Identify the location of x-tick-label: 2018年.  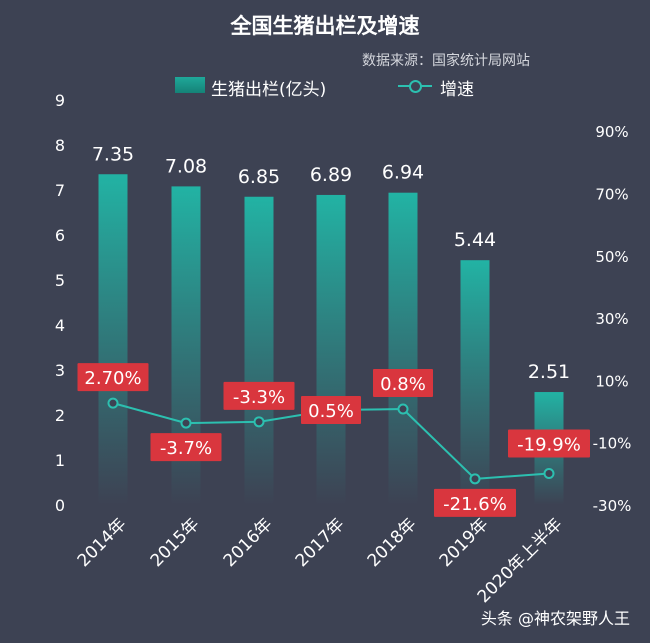
(392, 542).